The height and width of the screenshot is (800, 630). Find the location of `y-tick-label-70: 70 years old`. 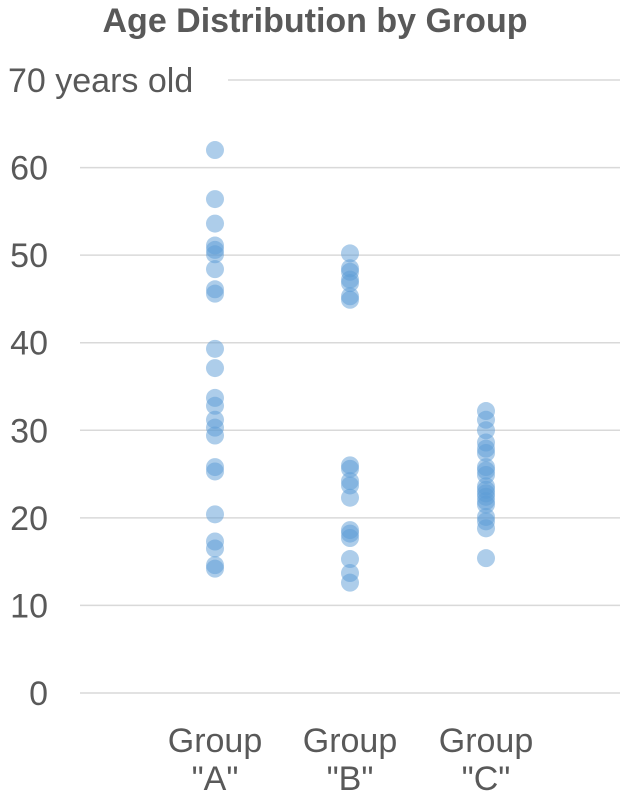

y-tick-label-70: 70 years old is located at coordinates (100, 81).